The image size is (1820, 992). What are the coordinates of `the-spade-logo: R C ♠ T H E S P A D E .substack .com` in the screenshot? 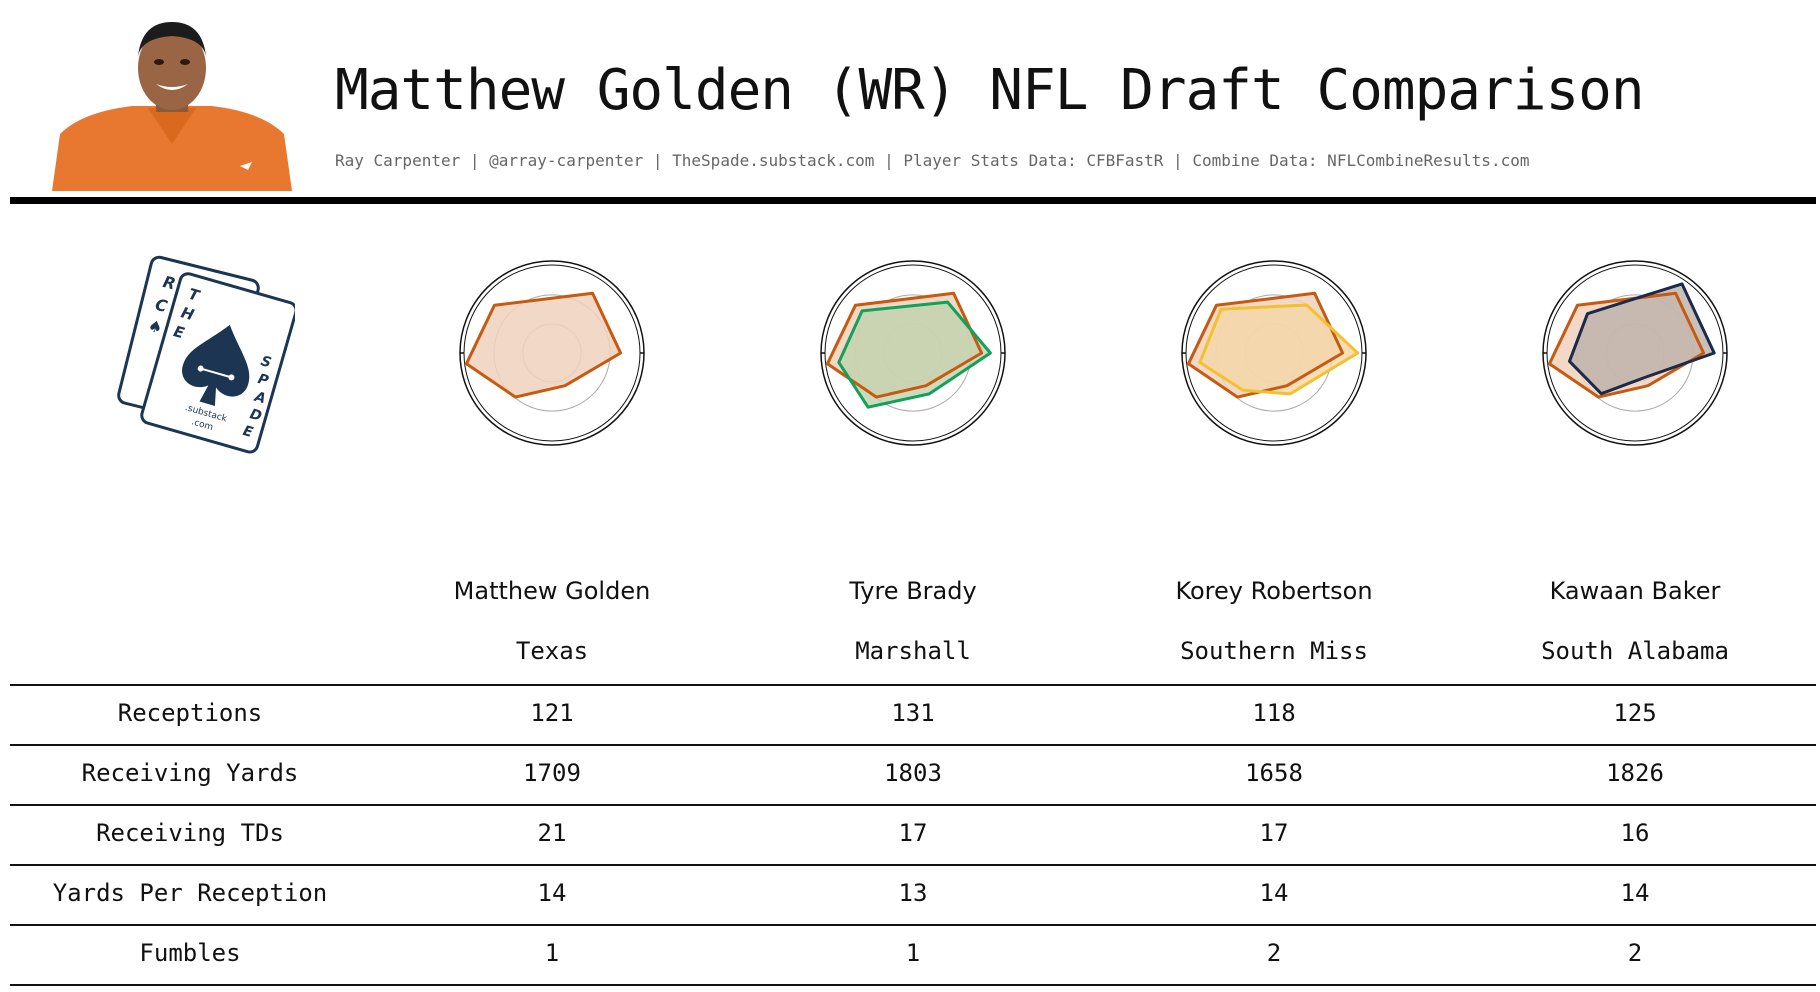 It's located at (206, 354).